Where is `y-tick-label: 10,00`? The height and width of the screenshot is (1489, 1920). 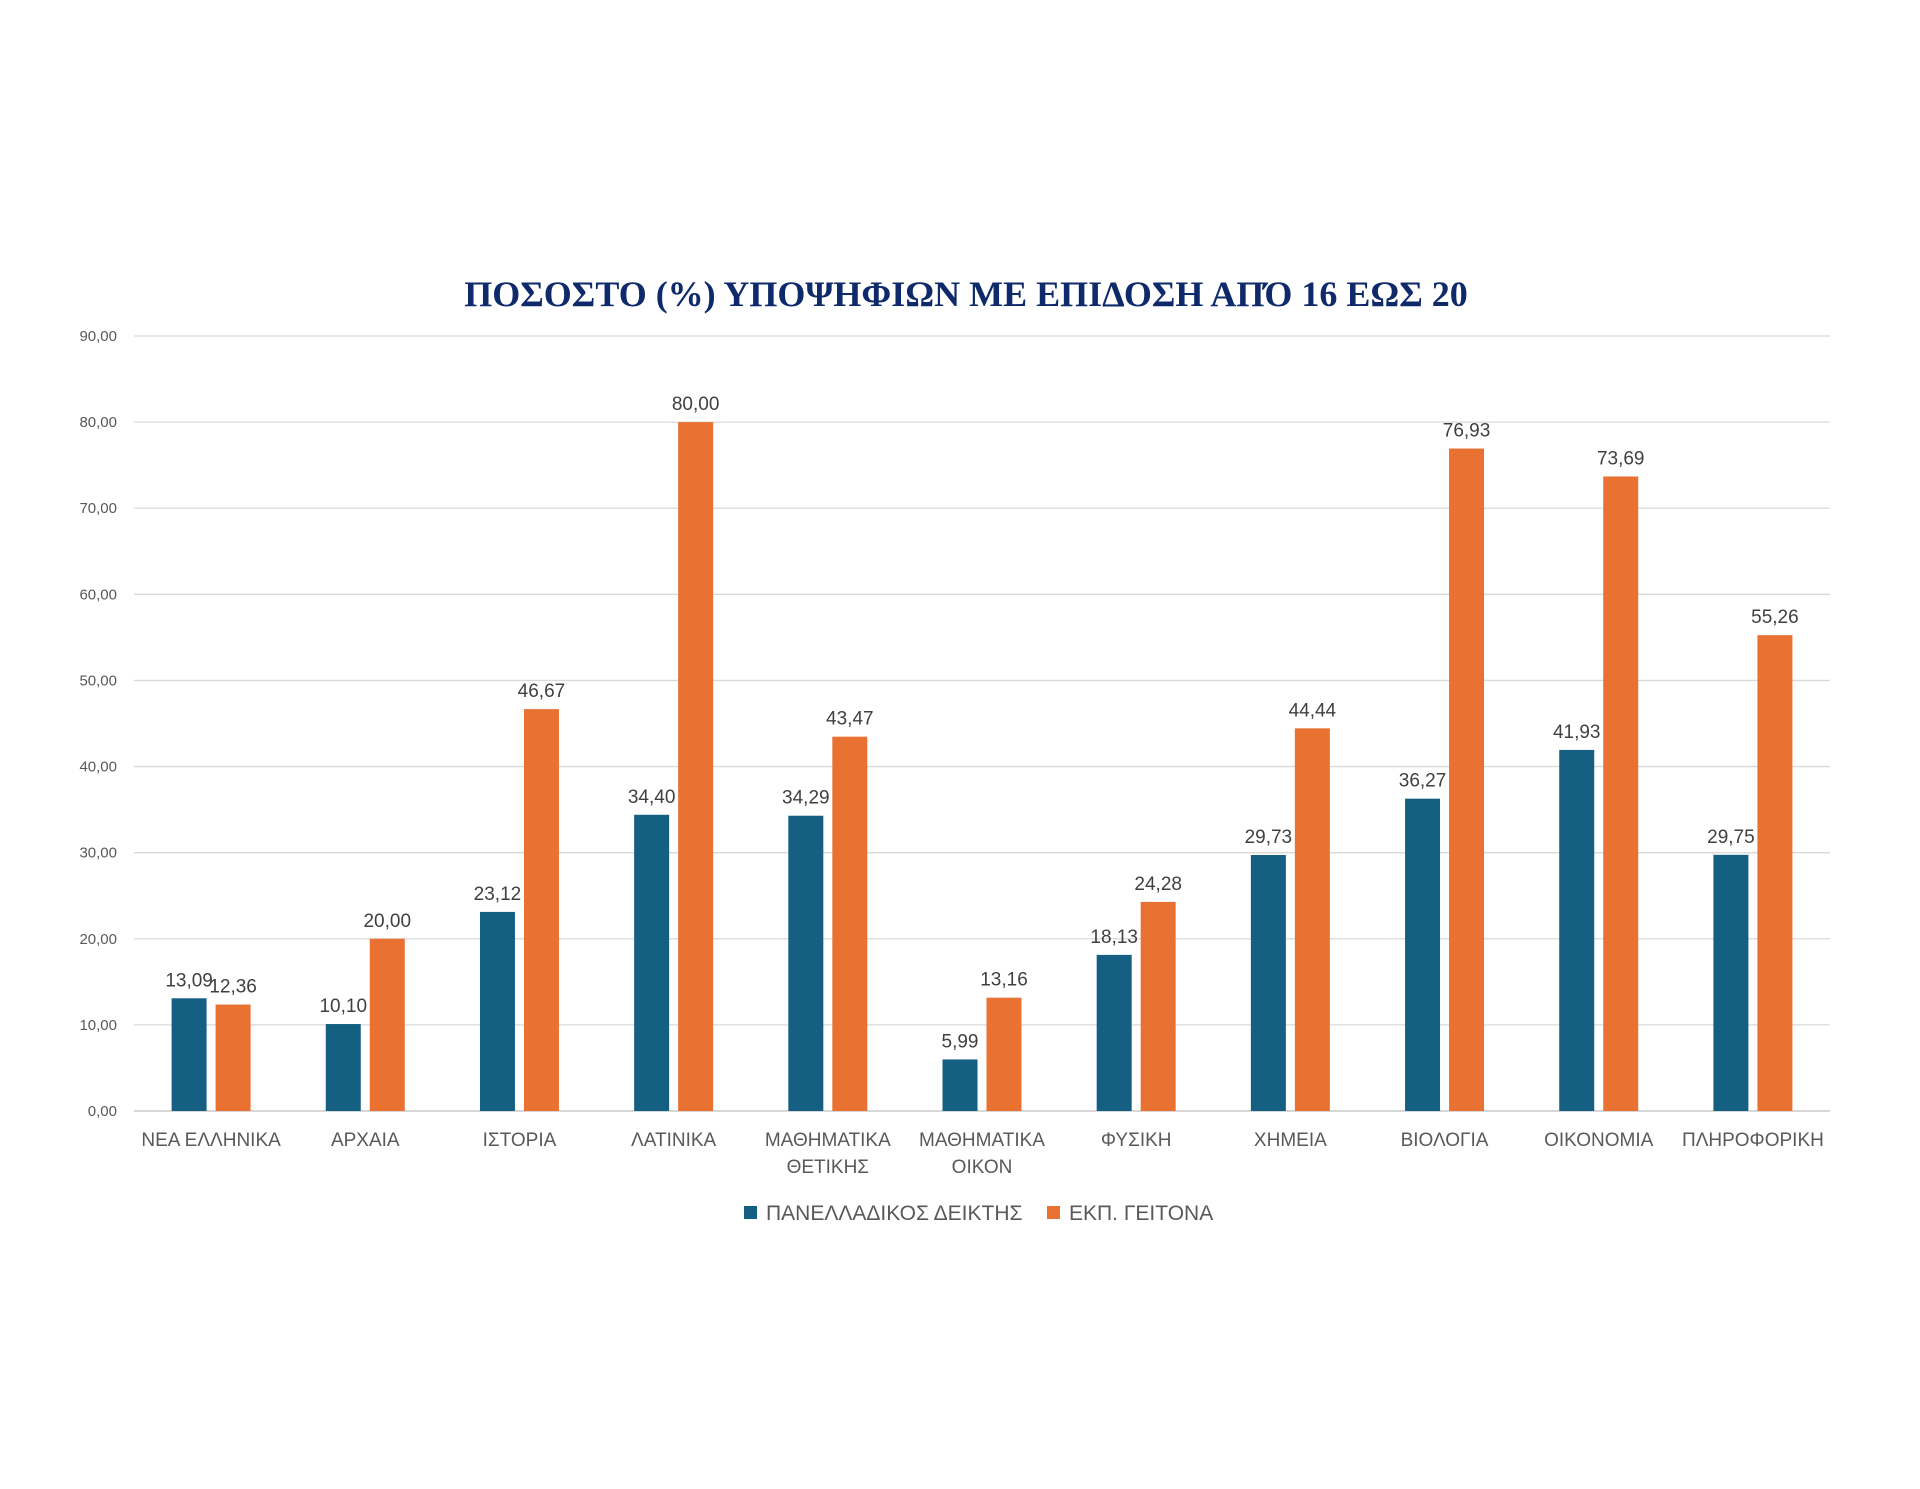 y-tick-label: 10,00 is located at coordinates (98, 1025).